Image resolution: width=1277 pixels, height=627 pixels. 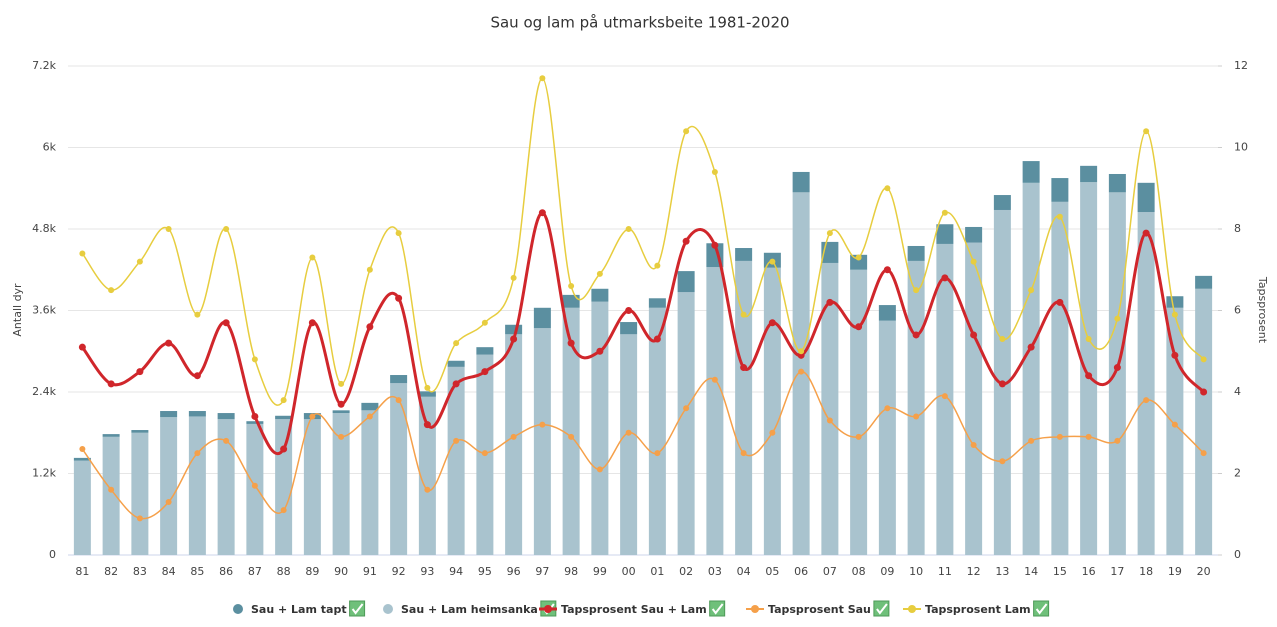 I want to click on y-tick-label: 6k, so click(x=50, y=147).